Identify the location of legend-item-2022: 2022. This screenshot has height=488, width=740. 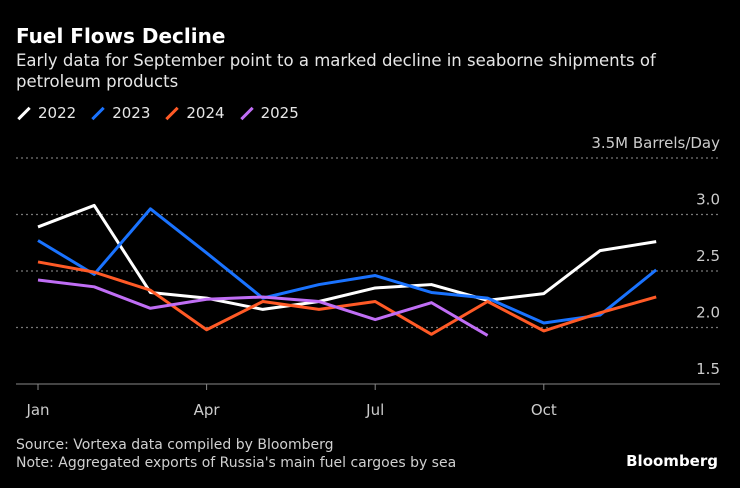
(46, 113).